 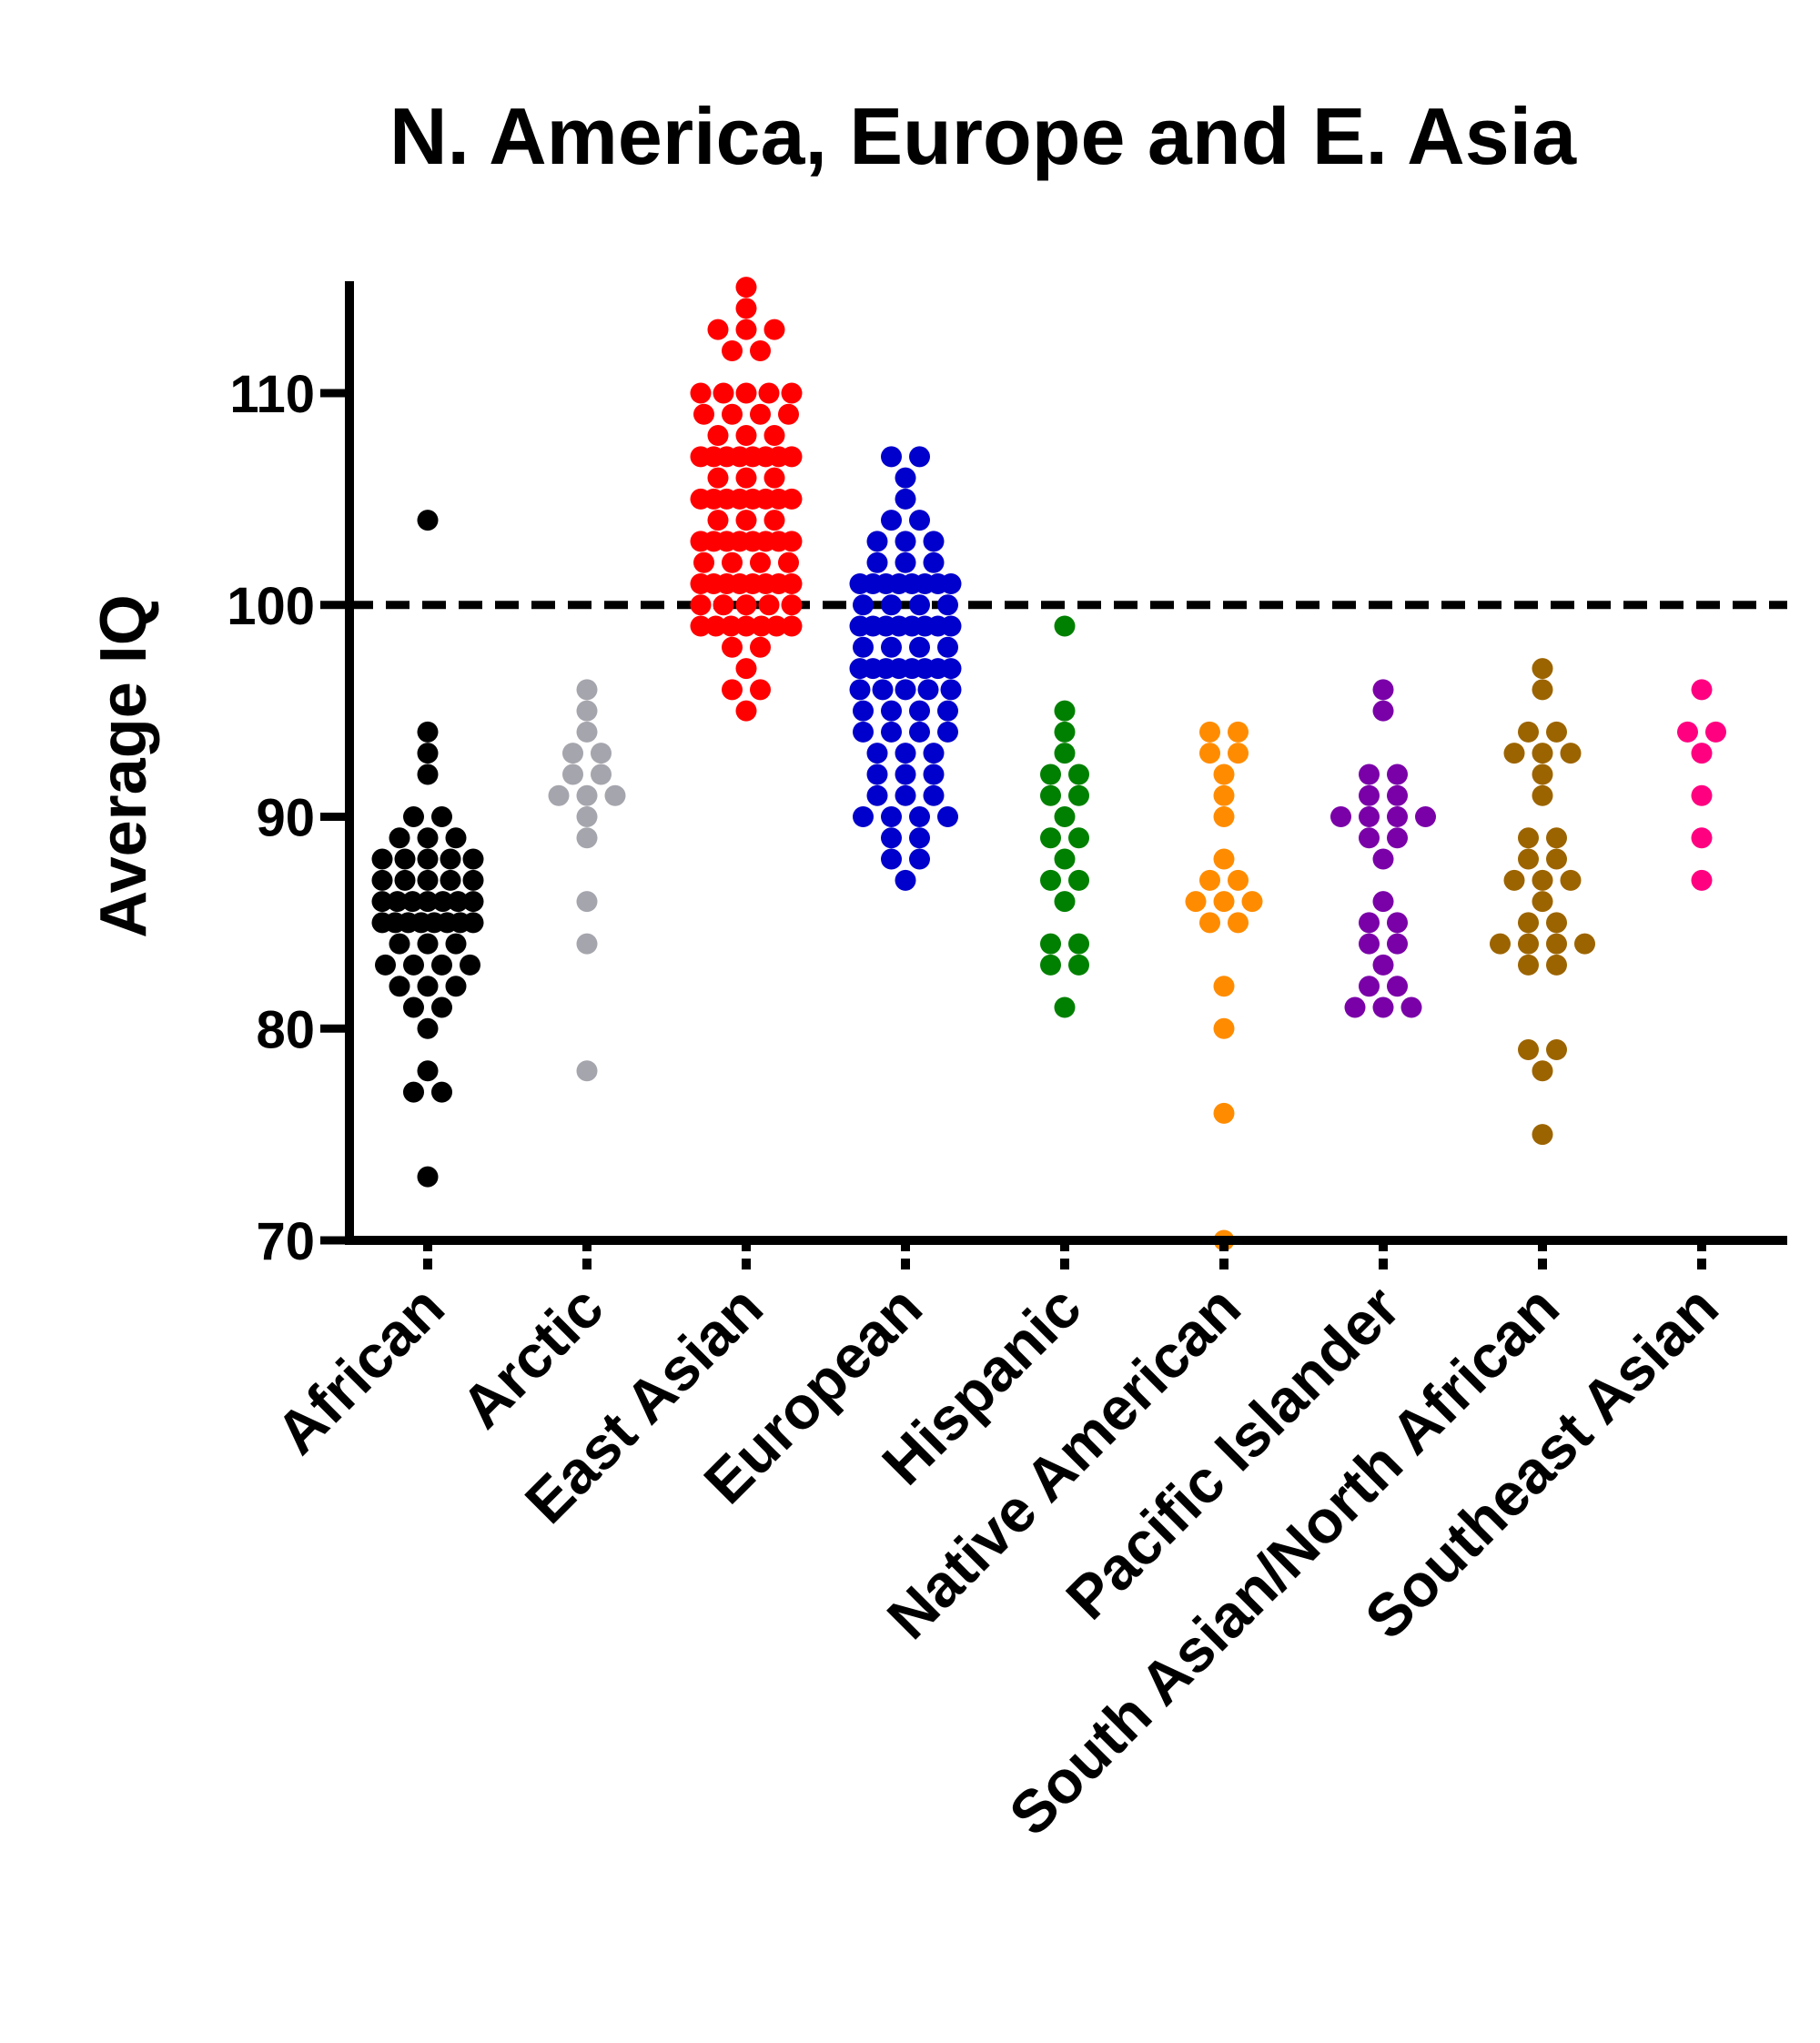 What do you see at coordinates (286, 1029) in the screenshot?
I see `y-tick-label: 80` at bounding box center [286, 1029].